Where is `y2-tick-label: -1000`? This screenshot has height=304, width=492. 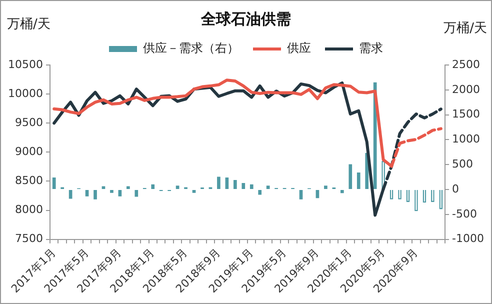 y2-tick-label: -1000 is located at coordinates (468, 239).